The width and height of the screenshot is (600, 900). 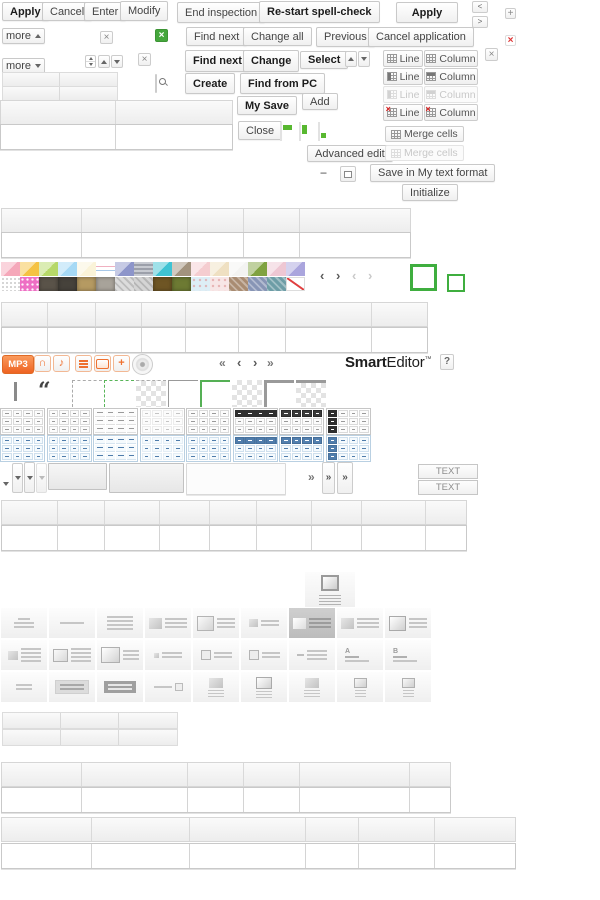 What do you see at coordinates (44, 391) in the screenshot?
I see `blockquote-icon: “` at bounding box center [44, 391].